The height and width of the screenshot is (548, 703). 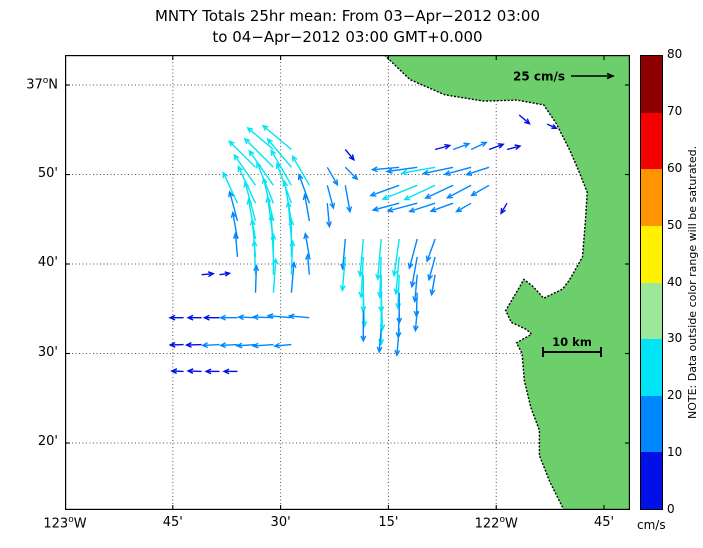 What do you see at coordinates (675, 54) in the screenshot?
I see `colorbar-tick-label: 80` at bounding box center [675, 54].